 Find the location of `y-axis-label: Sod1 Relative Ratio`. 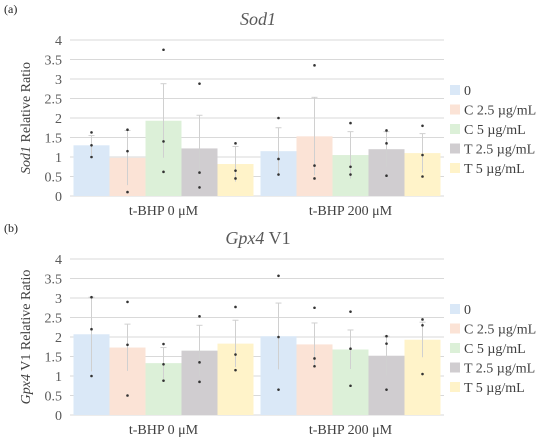

y-axis-label: Sod1 Relative Ratio is located at coordinates (26, 118).